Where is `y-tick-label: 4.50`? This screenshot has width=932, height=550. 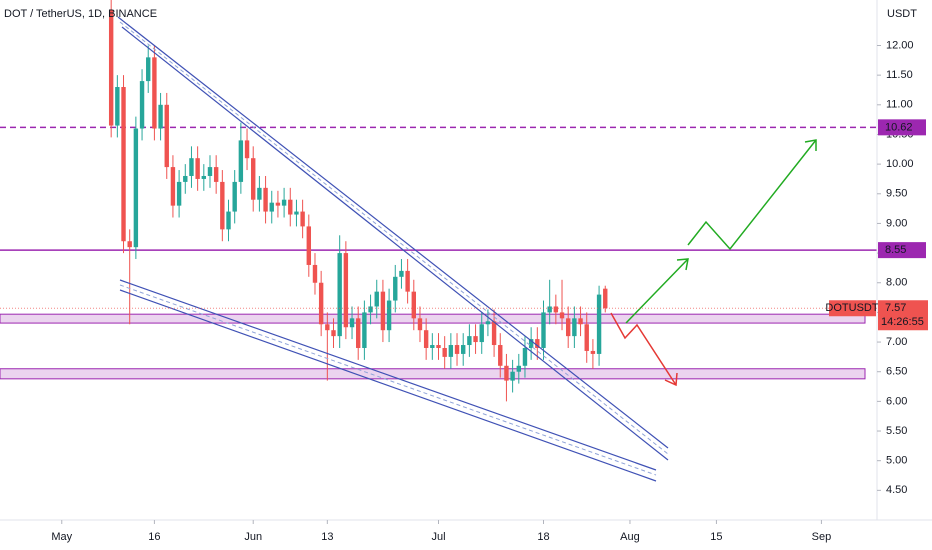 y-tick-label: 4.50 is located at coordinates (896, 490).